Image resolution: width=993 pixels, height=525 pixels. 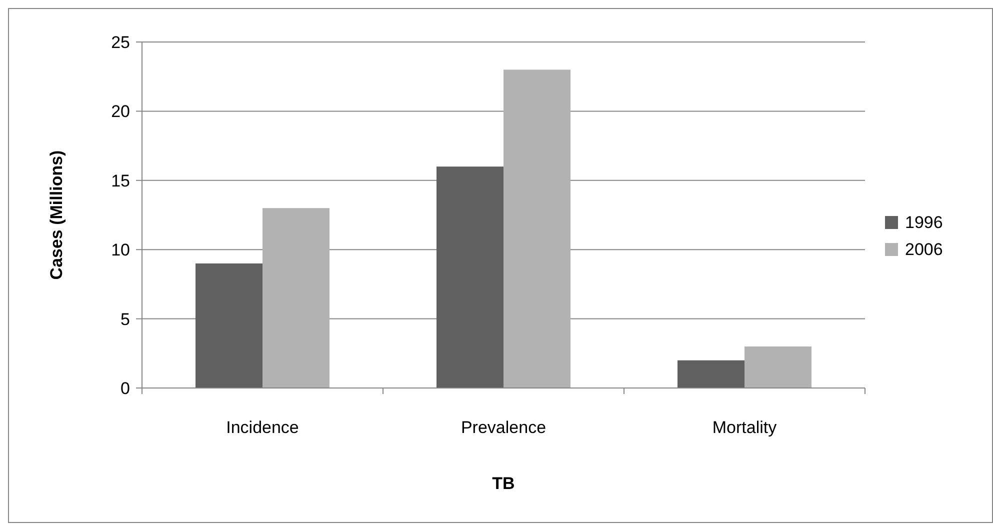 What do you see at coordinates (120, 112) in the screenshot?
I see `y-tick-label: 20` at bounding box center [120, 112].